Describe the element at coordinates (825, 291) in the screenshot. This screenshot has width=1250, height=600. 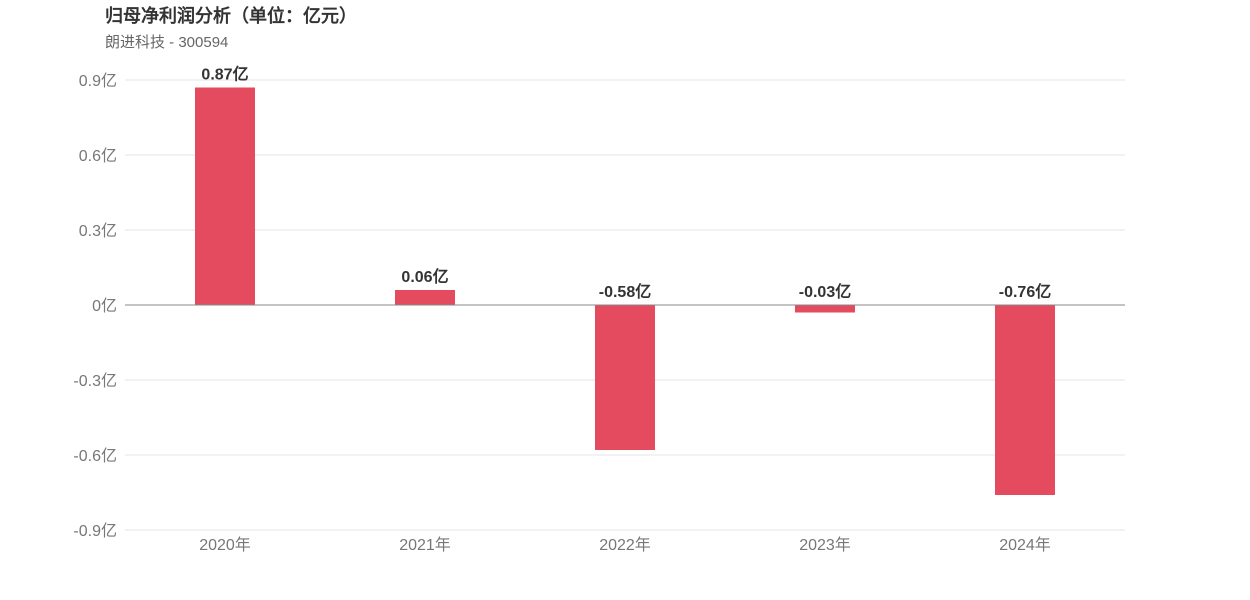
I see `data-label: -0.03亿` at that location.